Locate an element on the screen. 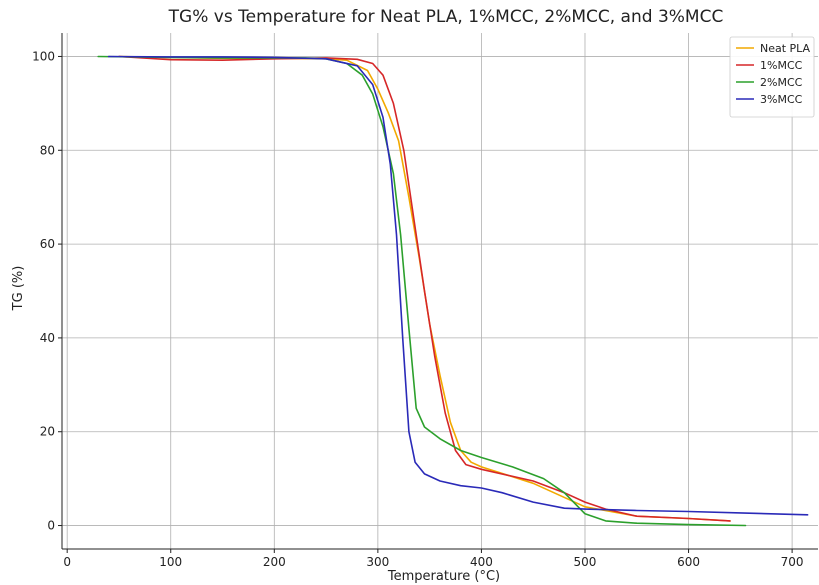  y-tick-label: 20 is located at coordinates (47, 432).